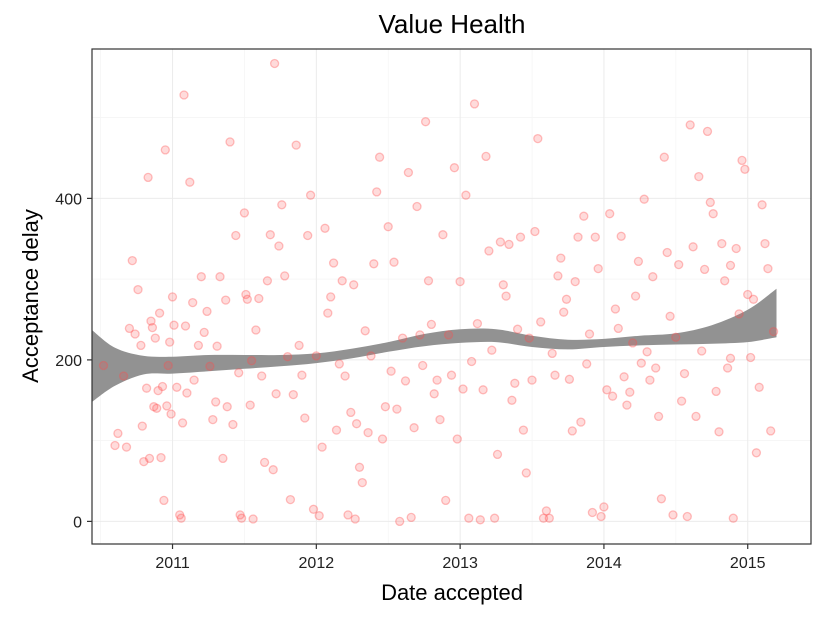  I want to click on x-tick-label: 2011, so click(172, 563).